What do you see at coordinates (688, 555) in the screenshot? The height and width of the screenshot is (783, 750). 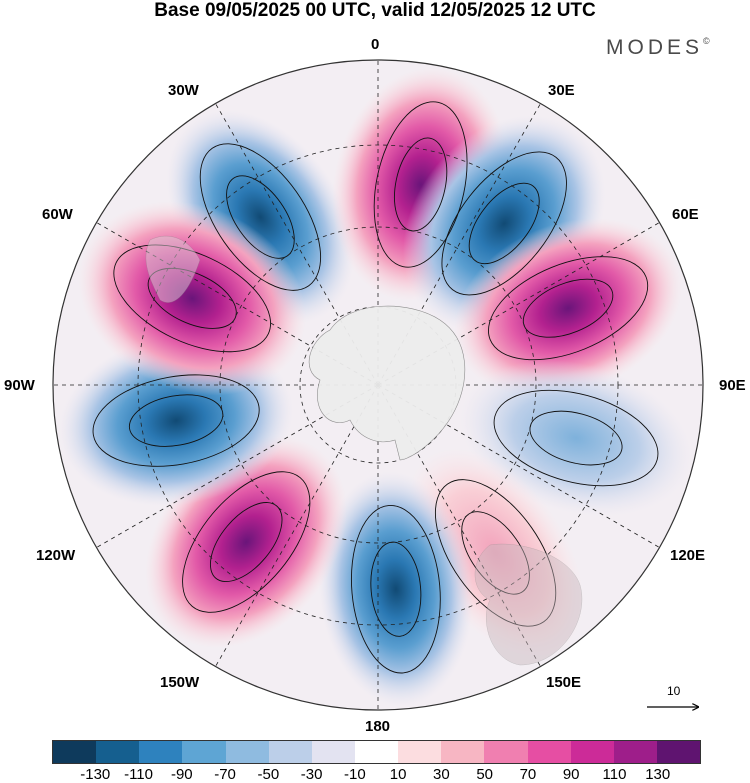 I see `lon-label-120e: 120E` at bounding box center [688, 555].